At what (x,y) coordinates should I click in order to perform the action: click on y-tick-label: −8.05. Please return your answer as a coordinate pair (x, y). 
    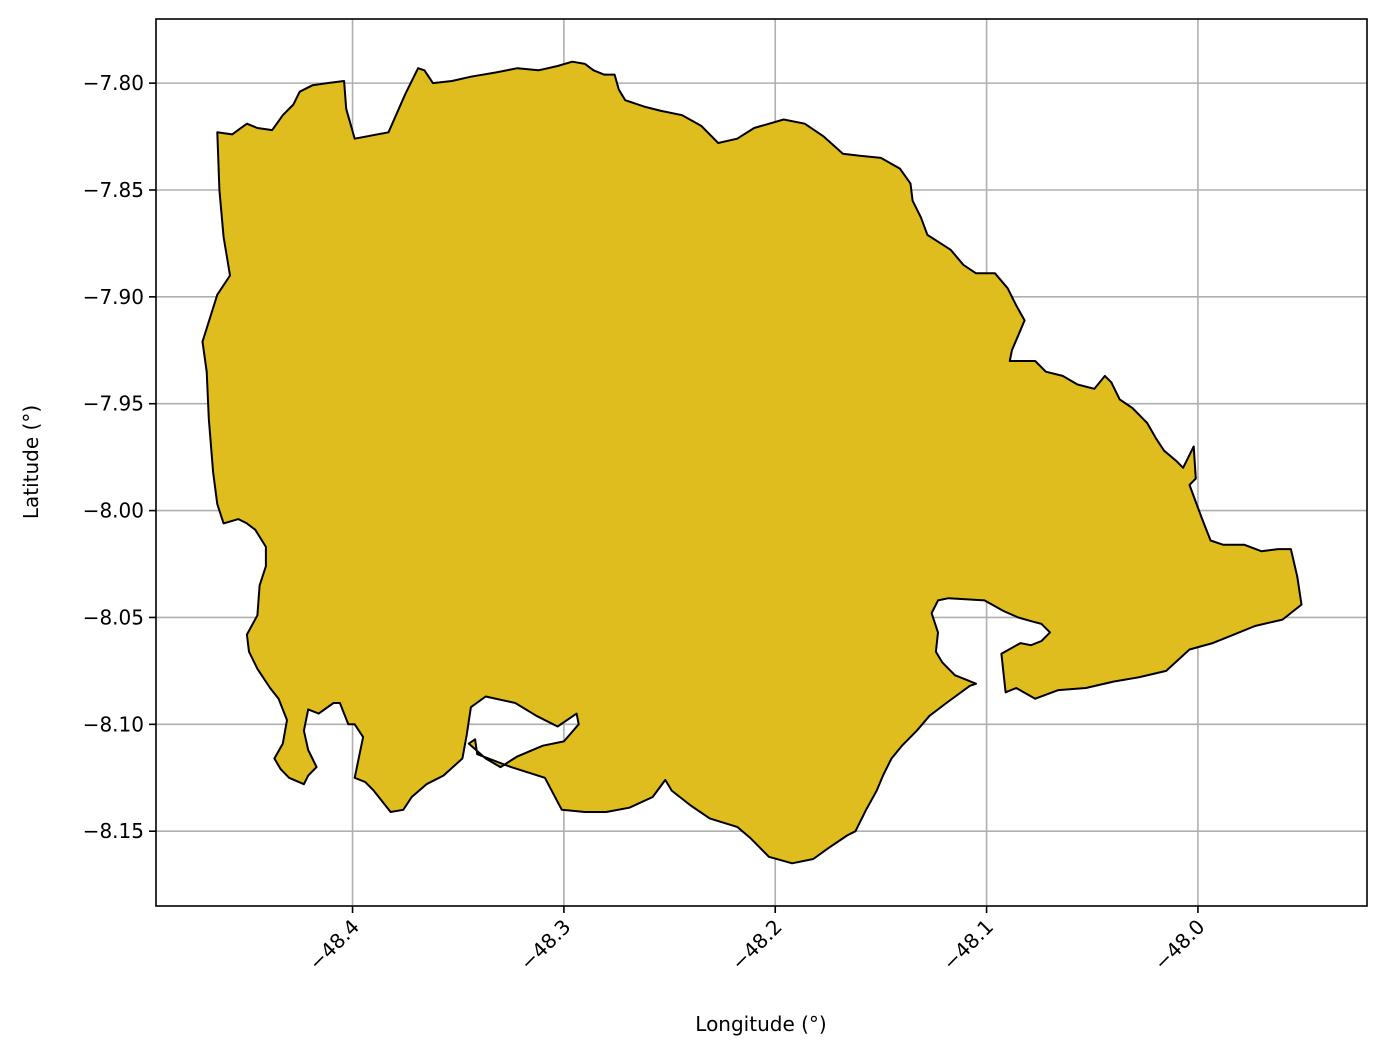
    Looking at the image, I should click on (113, 617).